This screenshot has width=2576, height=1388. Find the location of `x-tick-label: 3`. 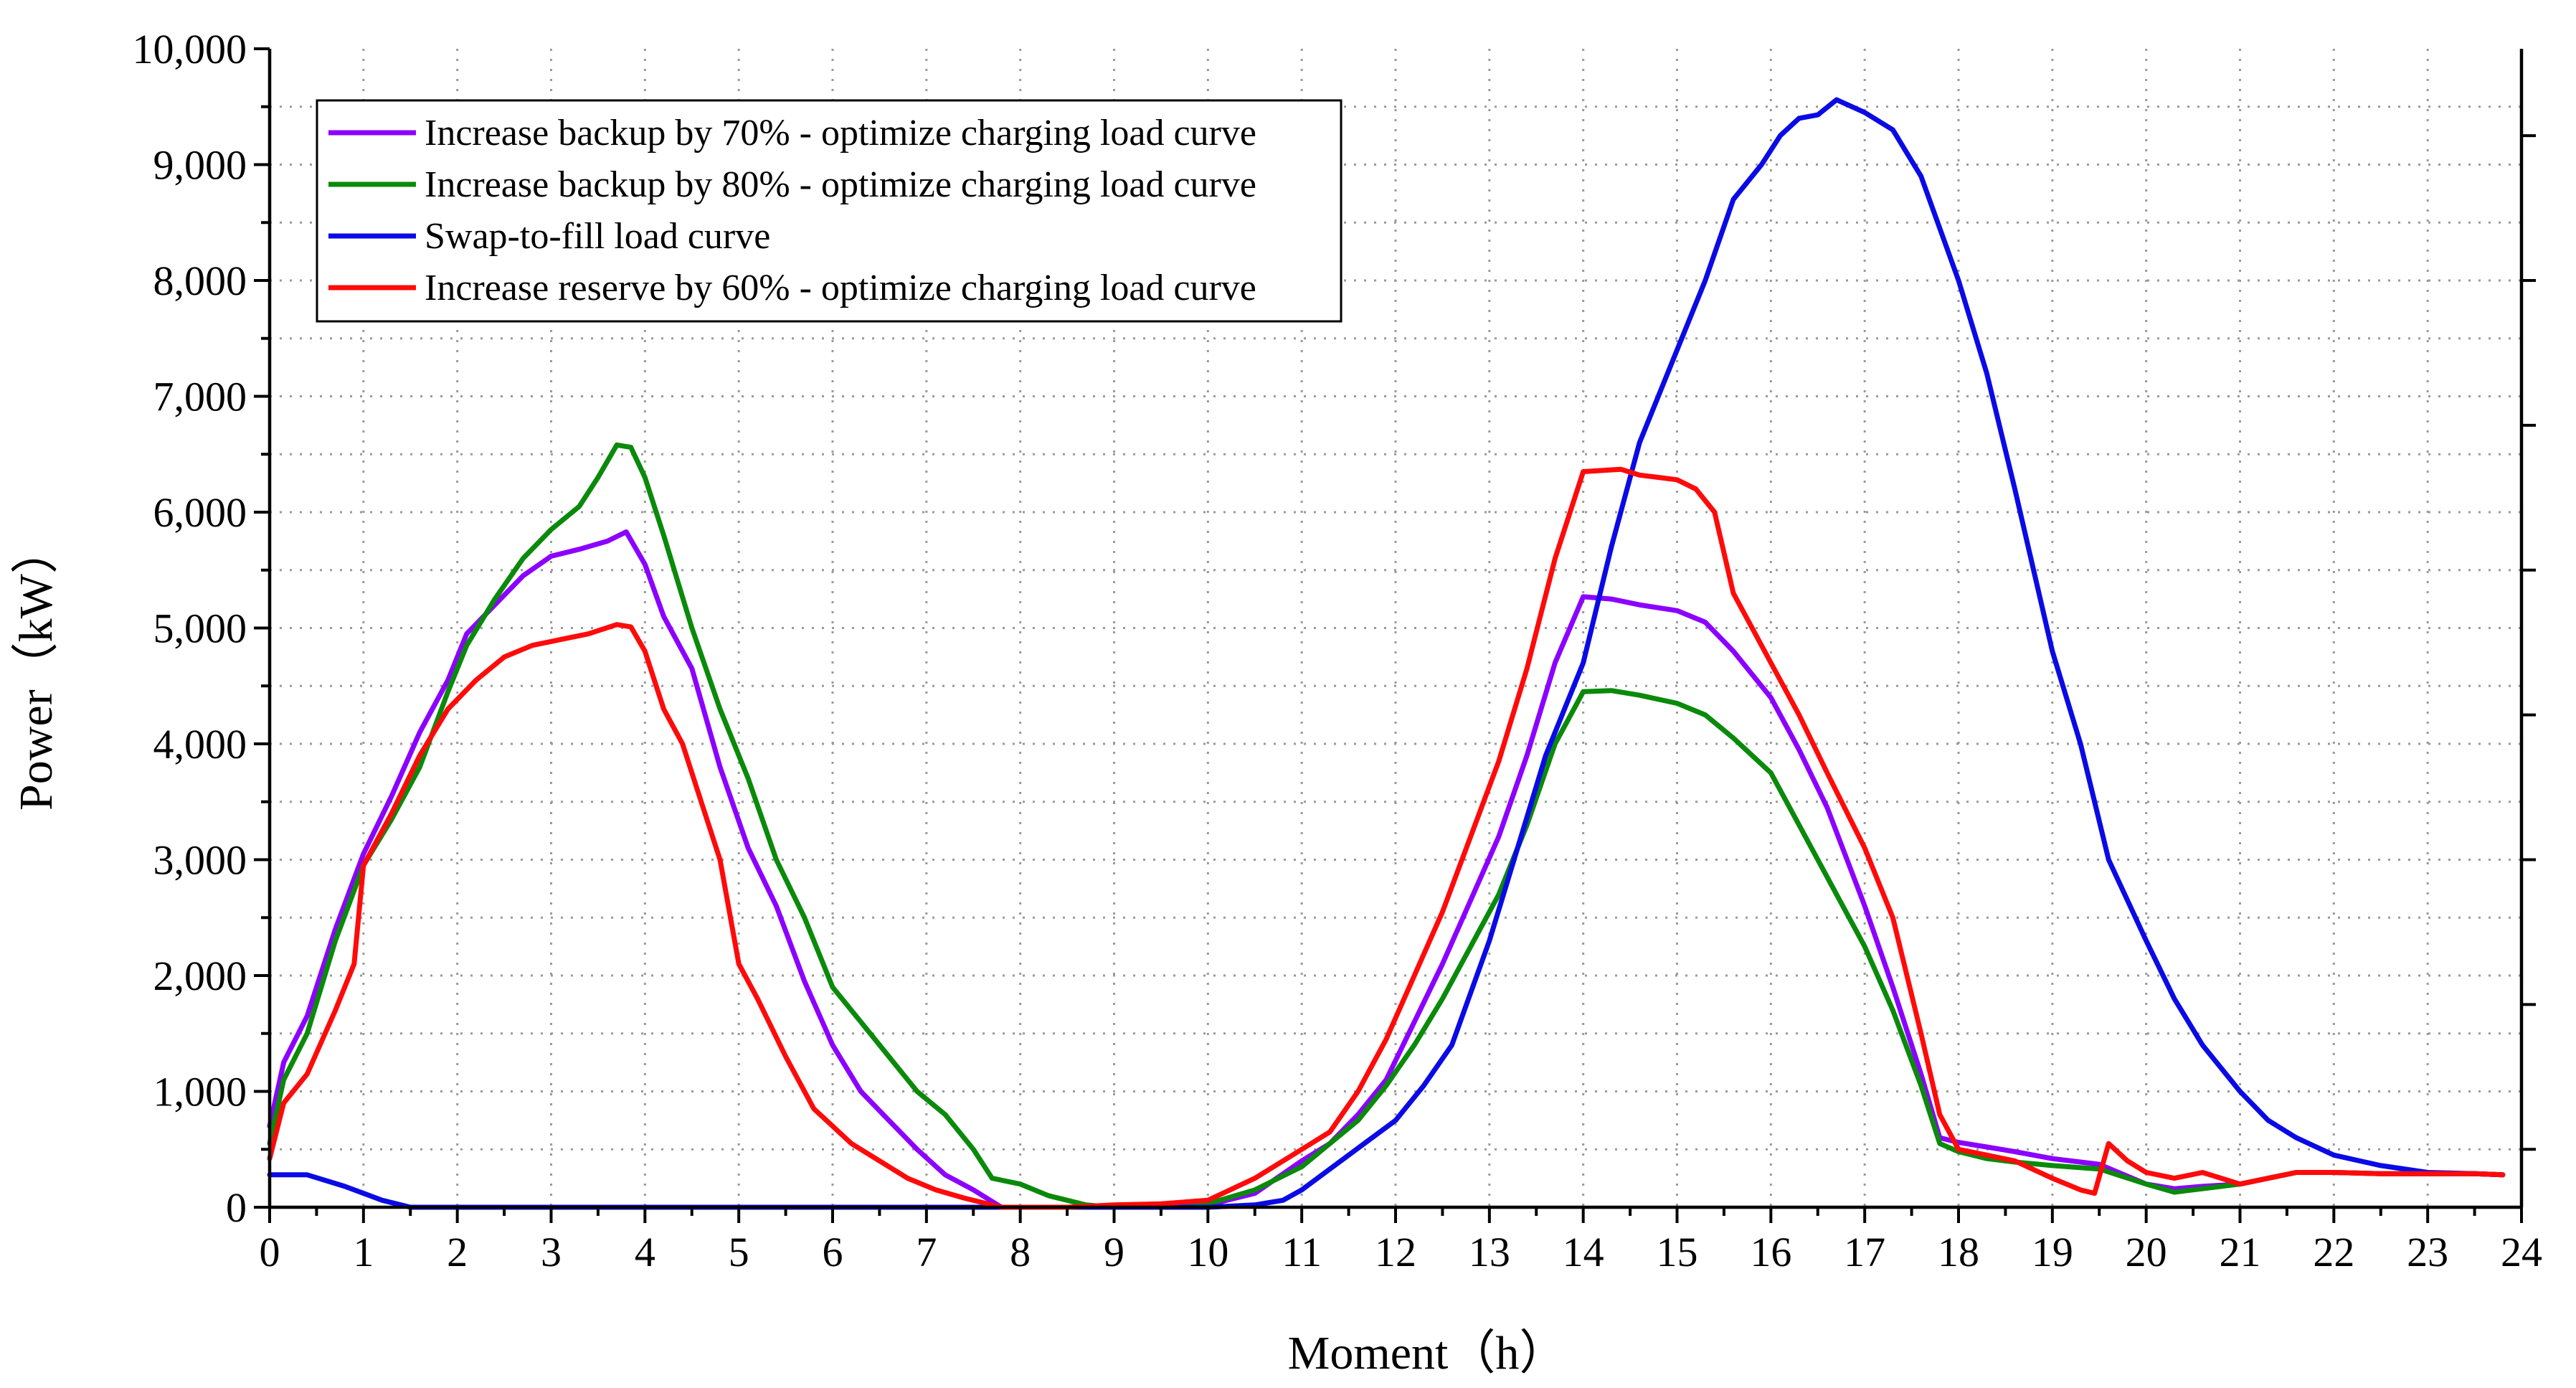

x-tick-label: 3 is located at coordinates (551, 1252).